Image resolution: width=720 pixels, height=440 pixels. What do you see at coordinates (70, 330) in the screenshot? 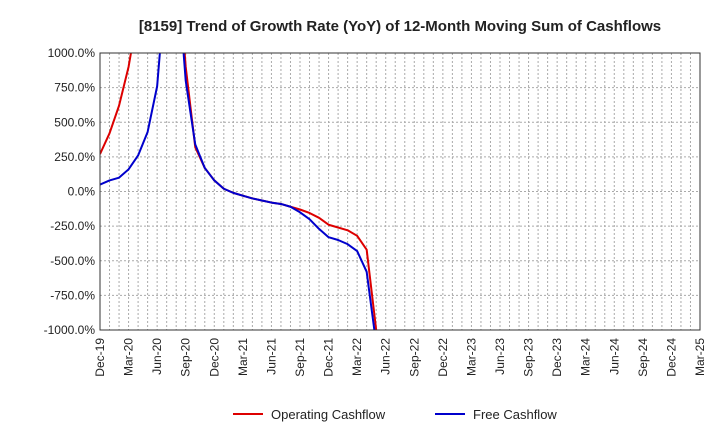
I see `y-tick-label: -1000.0%` at bounding box center [70, 330].